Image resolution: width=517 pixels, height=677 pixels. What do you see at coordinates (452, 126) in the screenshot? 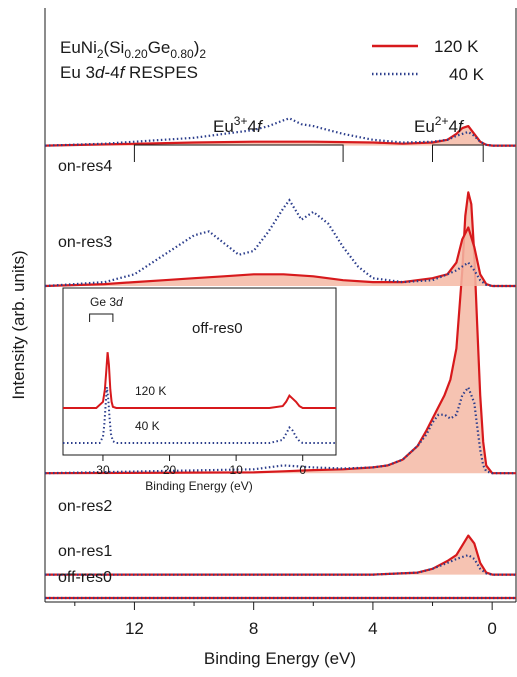
I see `eu2-label-tail: 4` at bounding box center [452, 126].